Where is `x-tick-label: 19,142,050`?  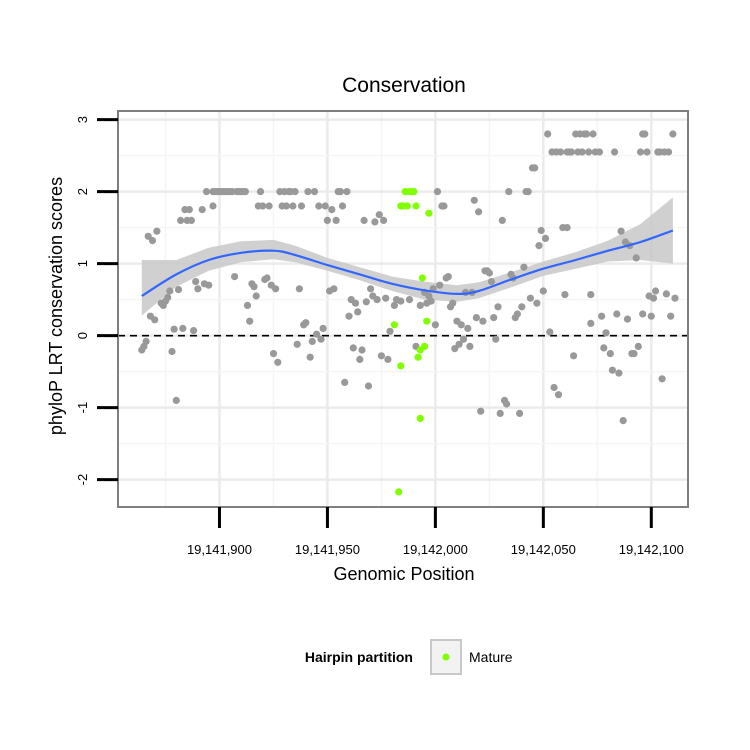
x-tick-label: 19,142,050 is located at coordinates (543, 549).